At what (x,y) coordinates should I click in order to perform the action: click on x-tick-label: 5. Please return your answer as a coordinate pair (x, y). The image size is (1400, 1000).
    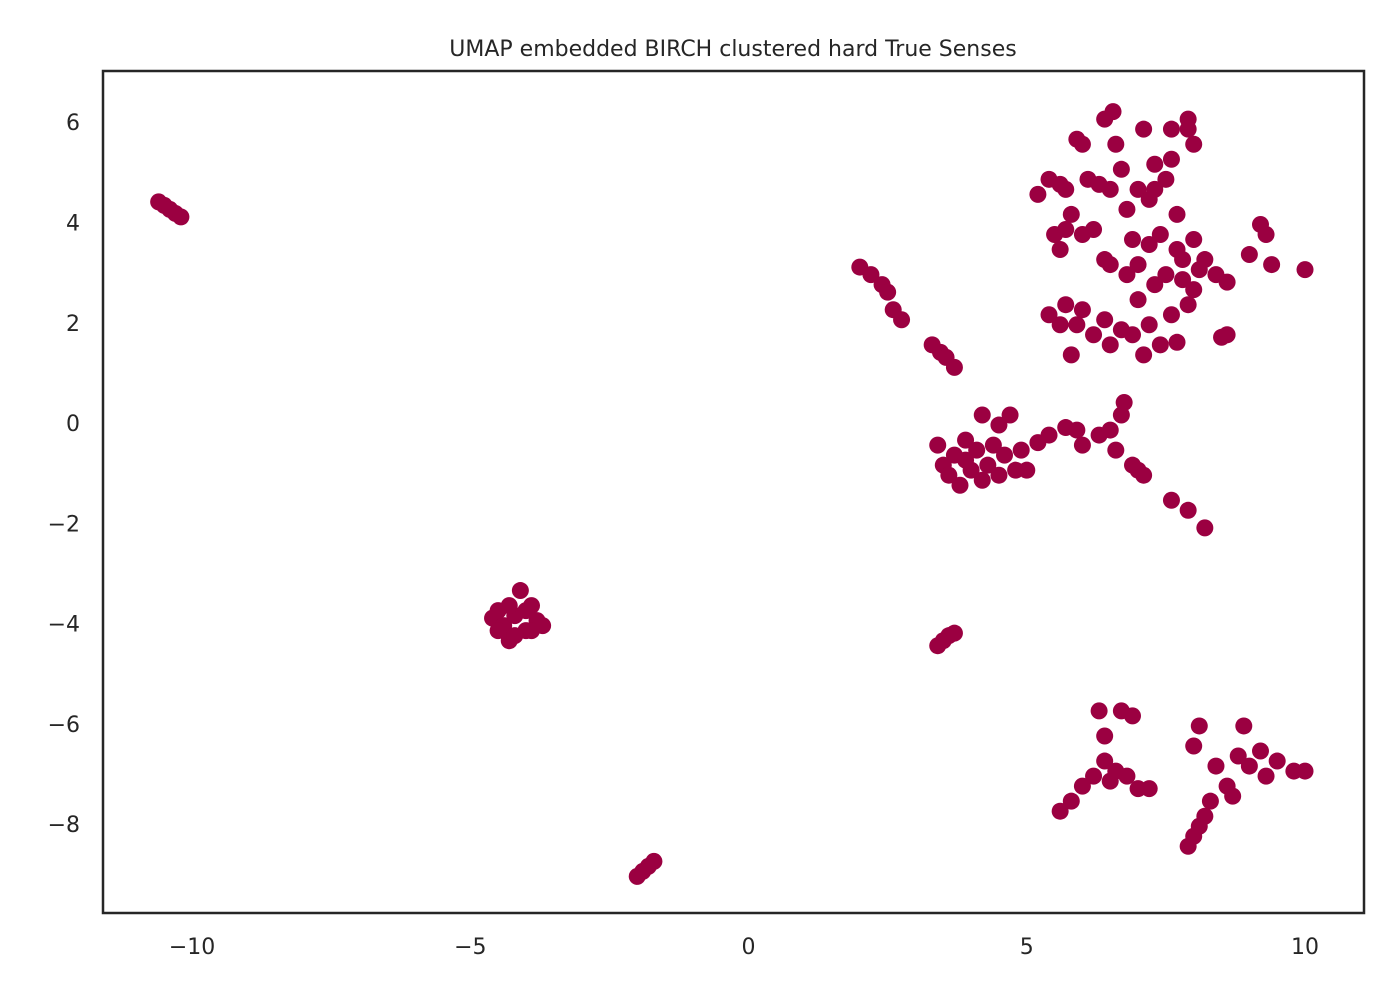
    Looking at the image, I should click on (1027, 947).